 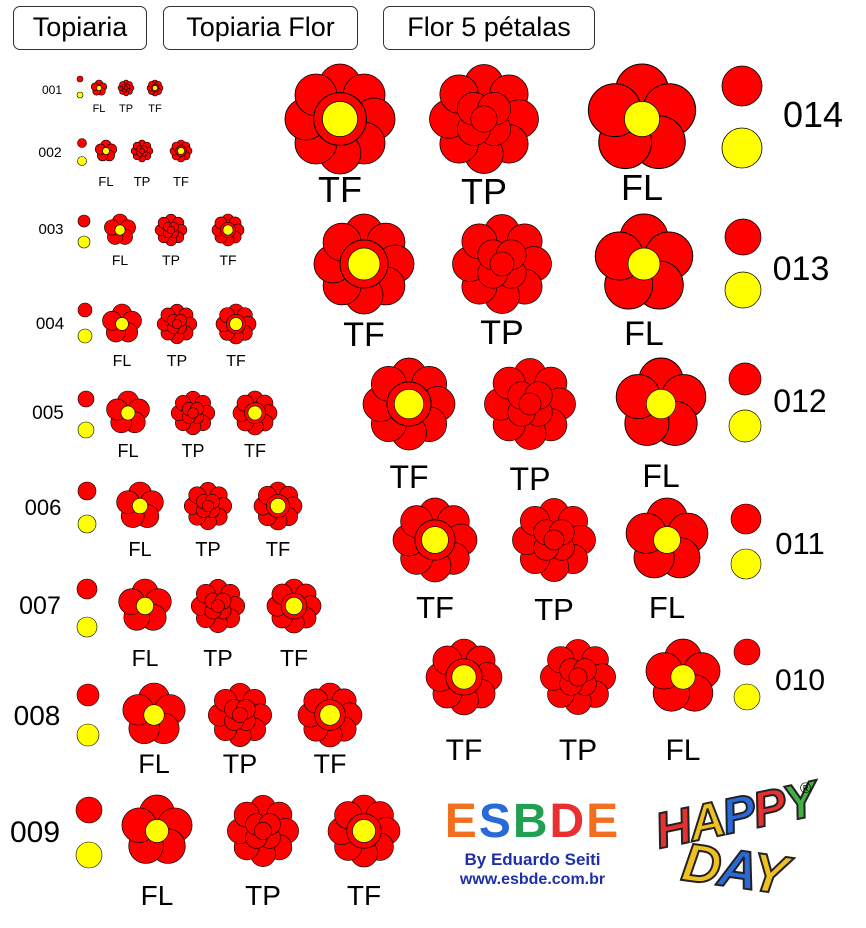 I want to click on esbde-brand: ESBDE By Eduardo Seiti www.esbde.com.br, so click(x=532, y=843).